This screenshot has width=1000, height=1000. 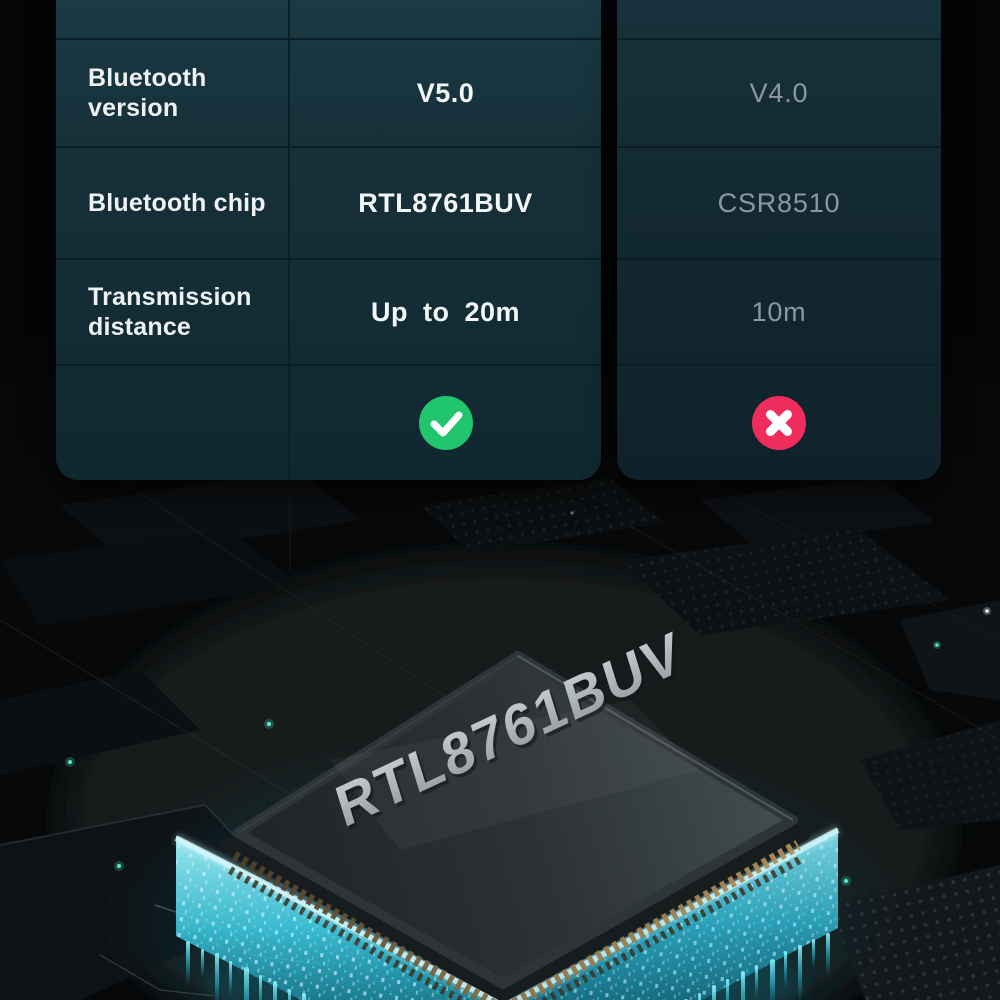 I want to click on check-circle-icon, so click(x=445, y=423).